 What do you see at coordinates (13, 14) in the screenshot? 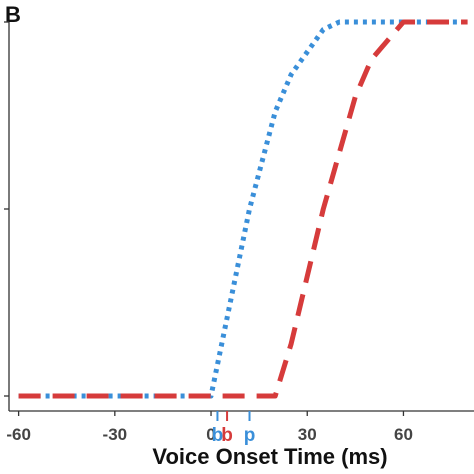
I see `panel-label: B` at bounding box center [13, 14].